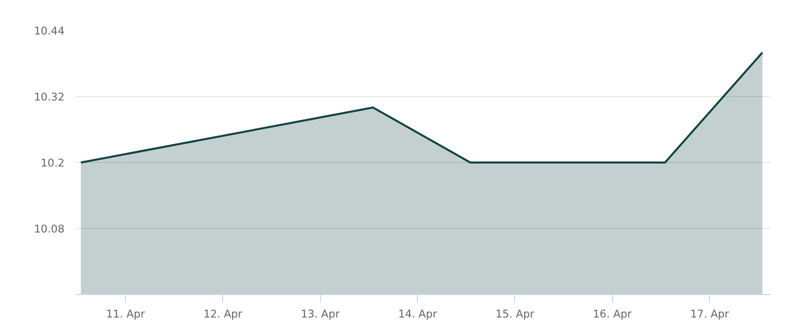 Image resolution: width=800 pixels, height=324 pixels. I want to click on y-tick-label: 10.2, so click(52, 163).